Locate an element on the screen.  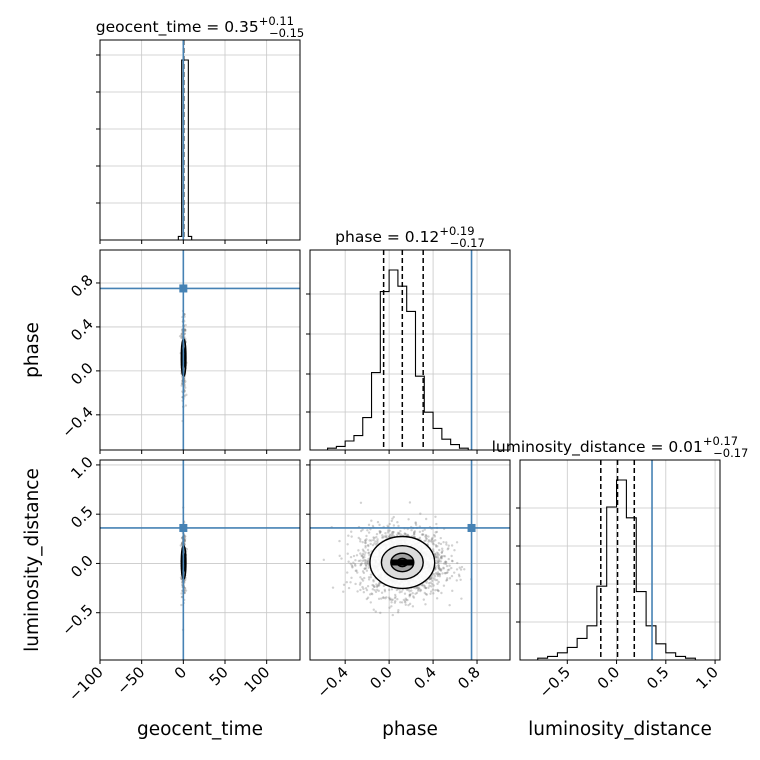
x-axis-label-geocent-time: geocent_time is located at coordinates (200, 729).